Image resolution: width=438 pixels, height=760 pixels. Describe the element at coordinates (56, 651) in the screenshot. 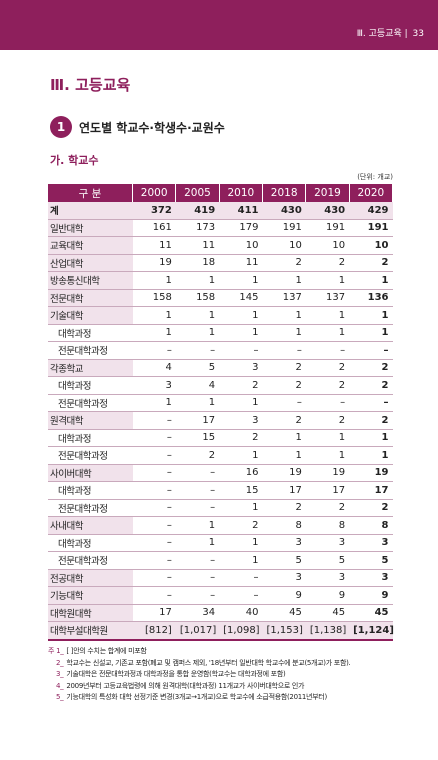

I see `footnote-label: 주 1_` at that location.